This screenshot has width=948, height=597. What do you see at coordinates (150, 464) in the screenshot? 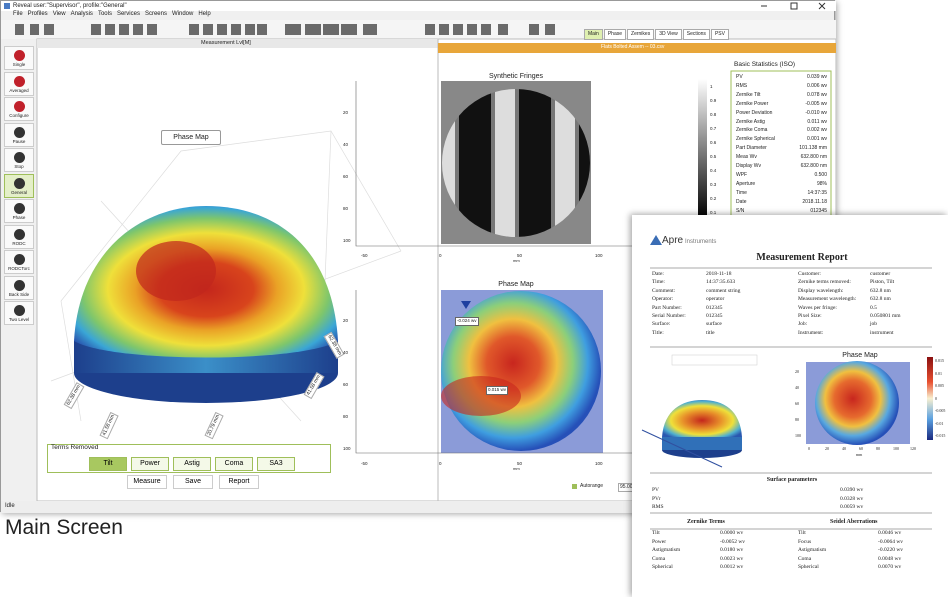
I see `term-button: Power` at bounding box center [150, 464].